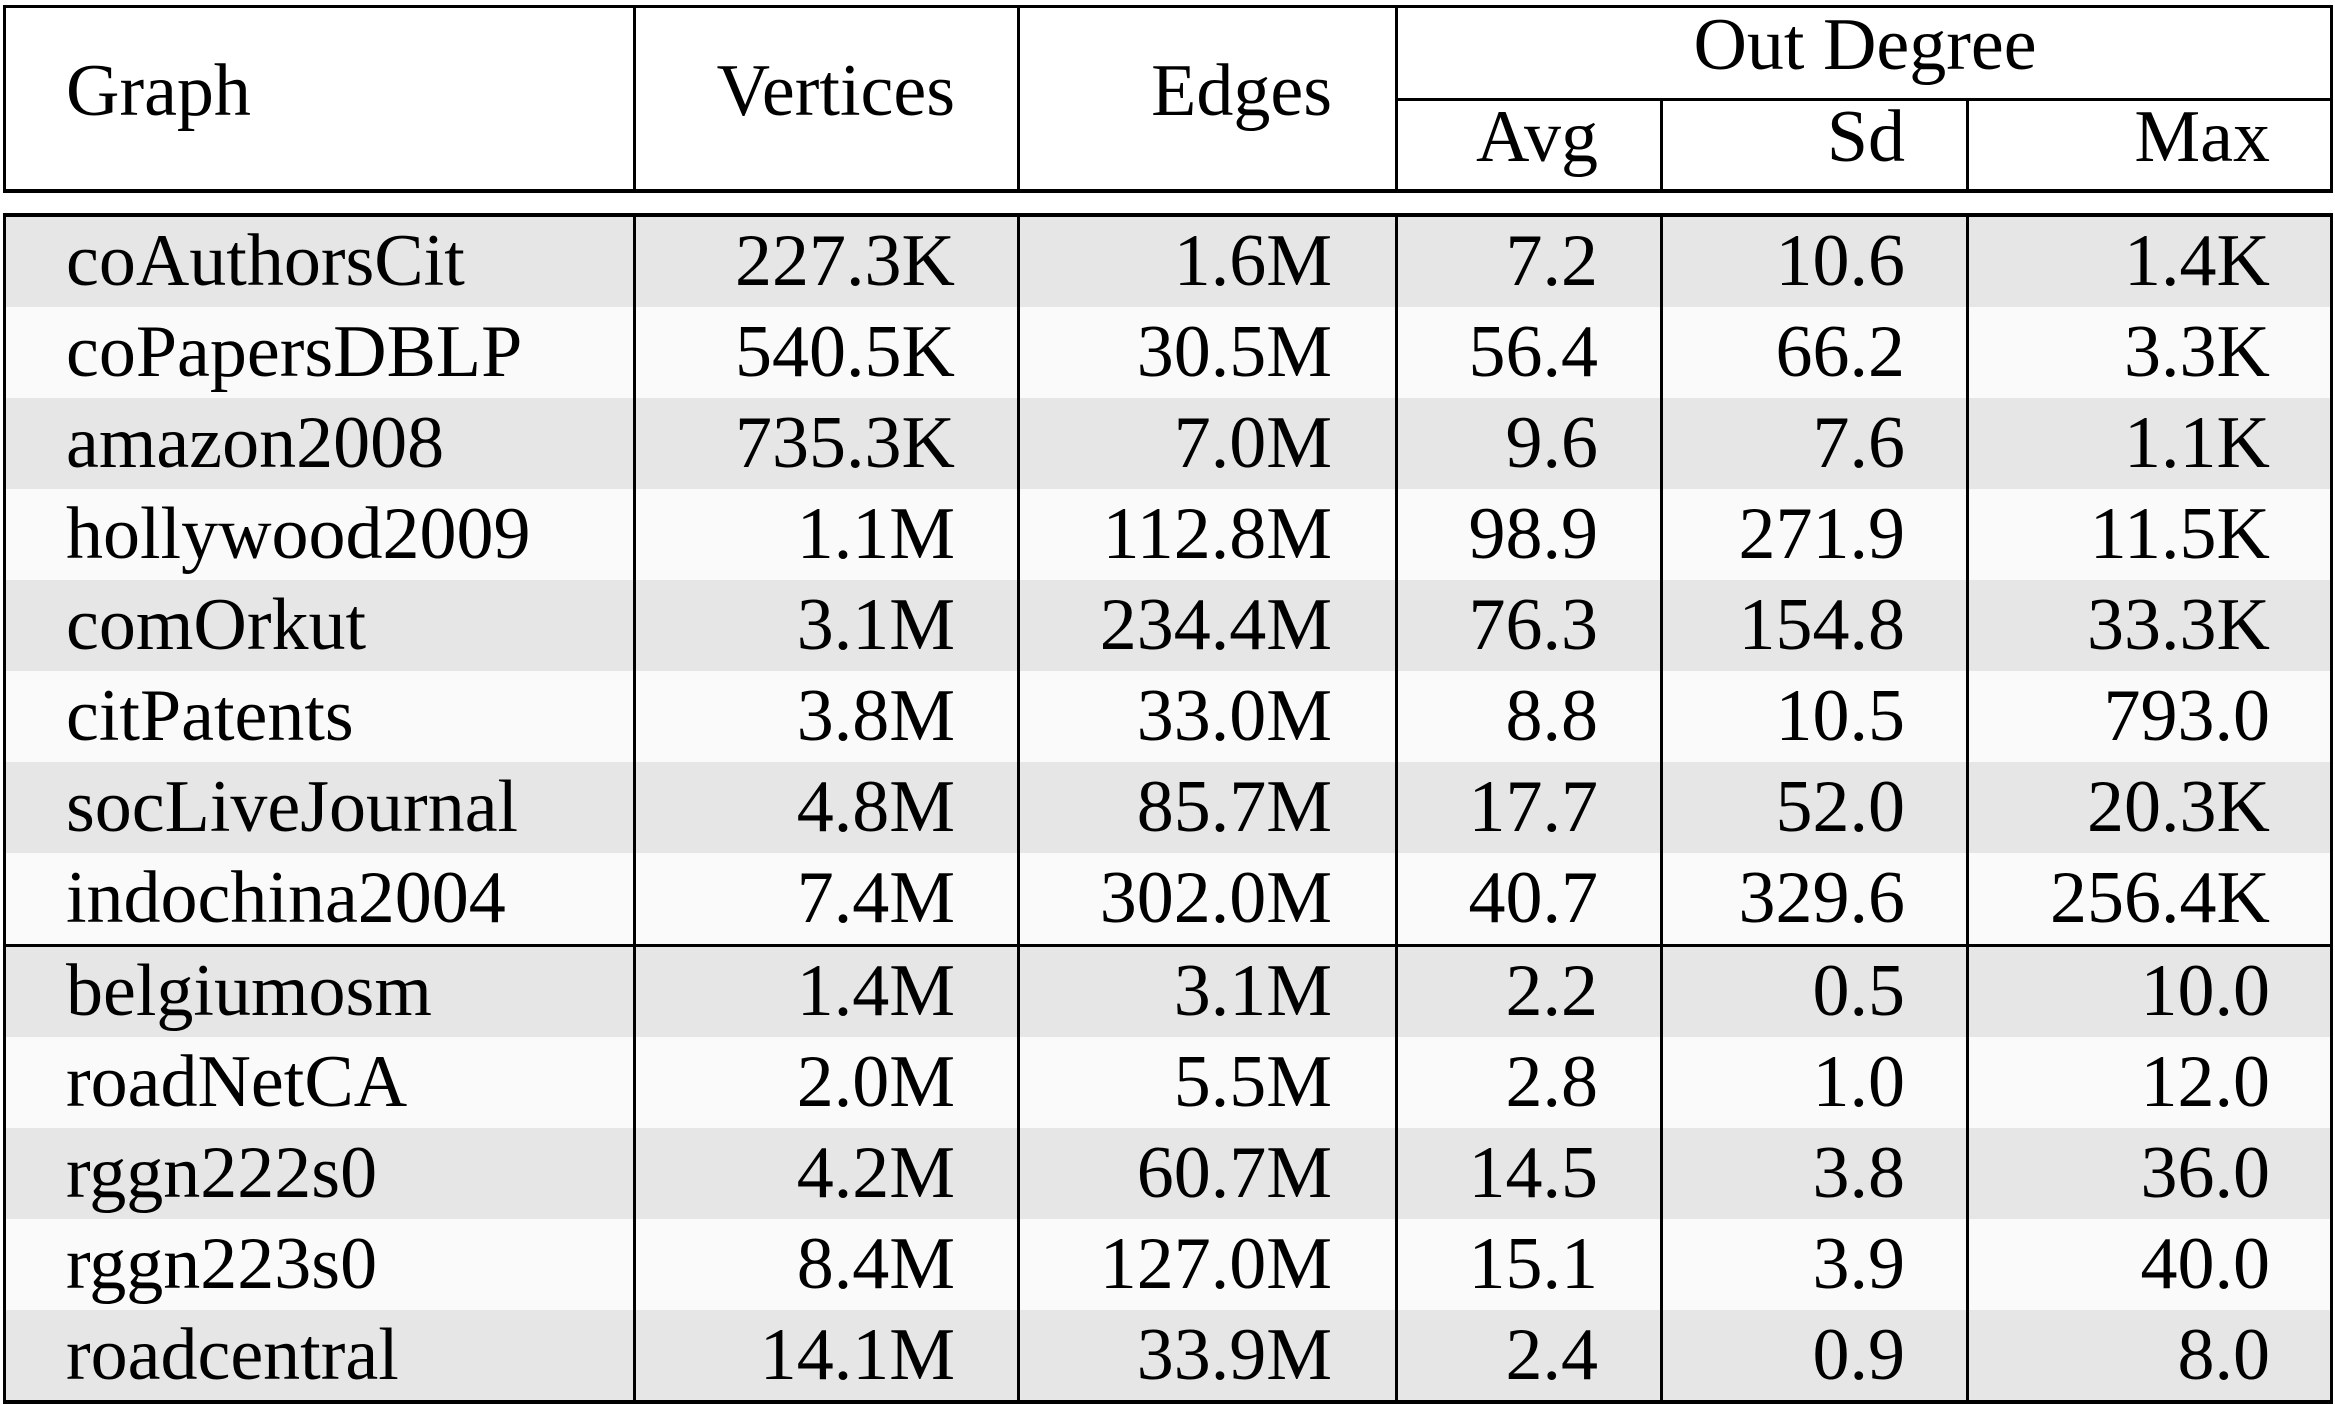 The height and width of the screenshot is (1405, 2335). I want to click on cell-sd: 10.6, so click(1840, 261).